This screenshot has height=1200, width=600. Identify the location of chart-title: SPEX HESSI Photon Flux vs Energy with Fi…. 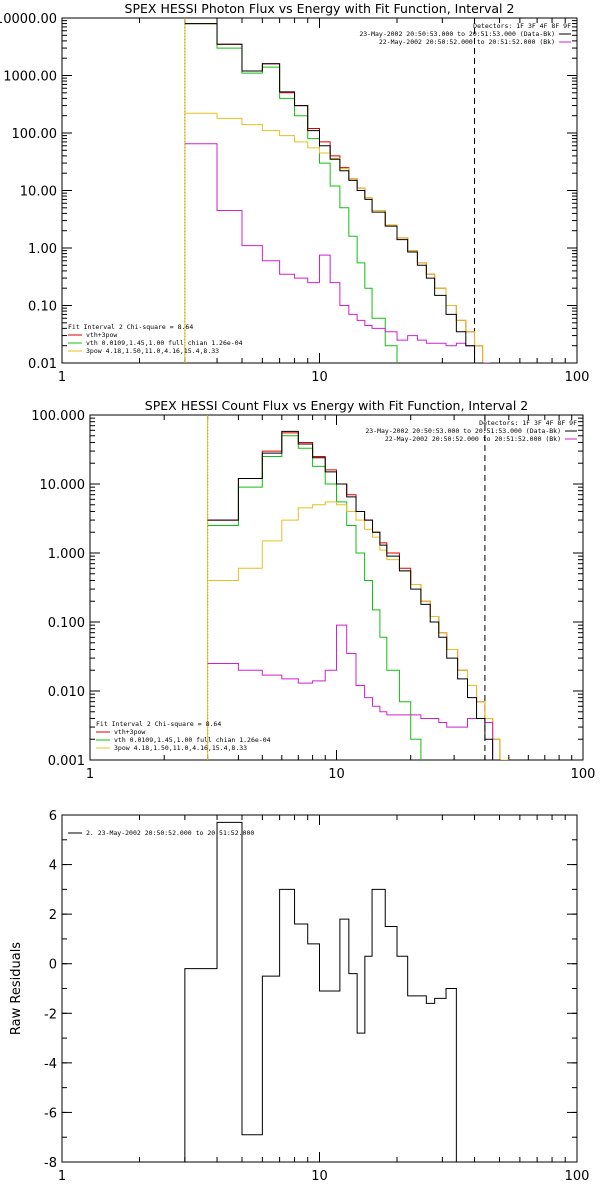
(320, 8).